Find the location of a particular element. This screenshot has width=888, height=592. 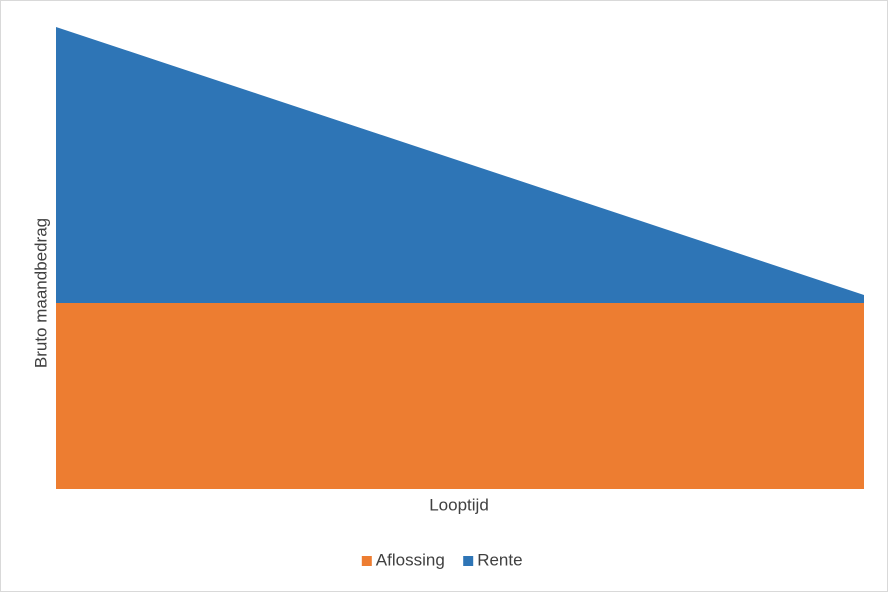

x-axis-label: Looptijd is located at coordinates (459, 504).